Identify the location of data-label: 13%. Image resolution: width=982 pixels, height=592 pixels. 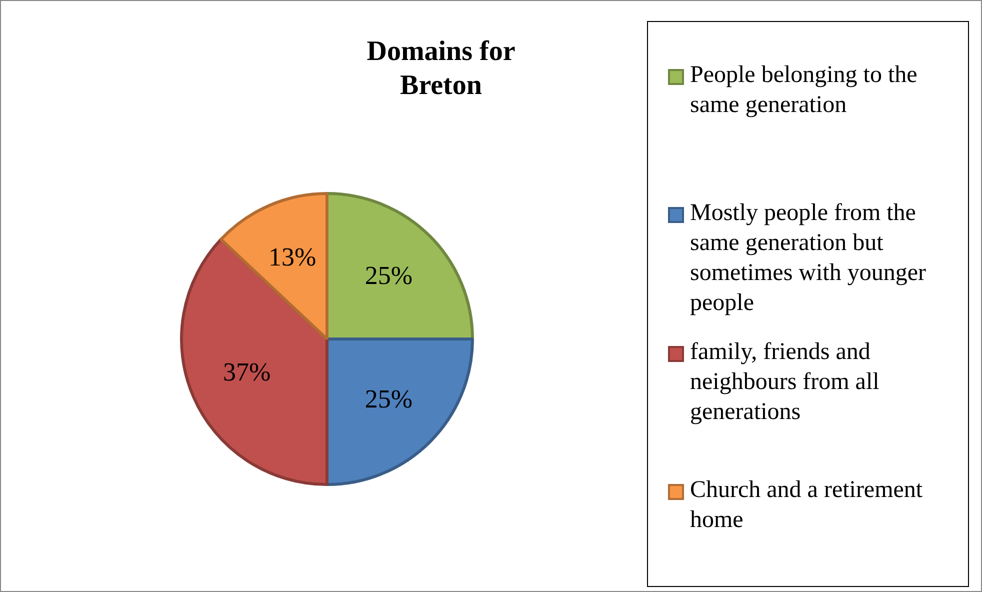
(292, 257).